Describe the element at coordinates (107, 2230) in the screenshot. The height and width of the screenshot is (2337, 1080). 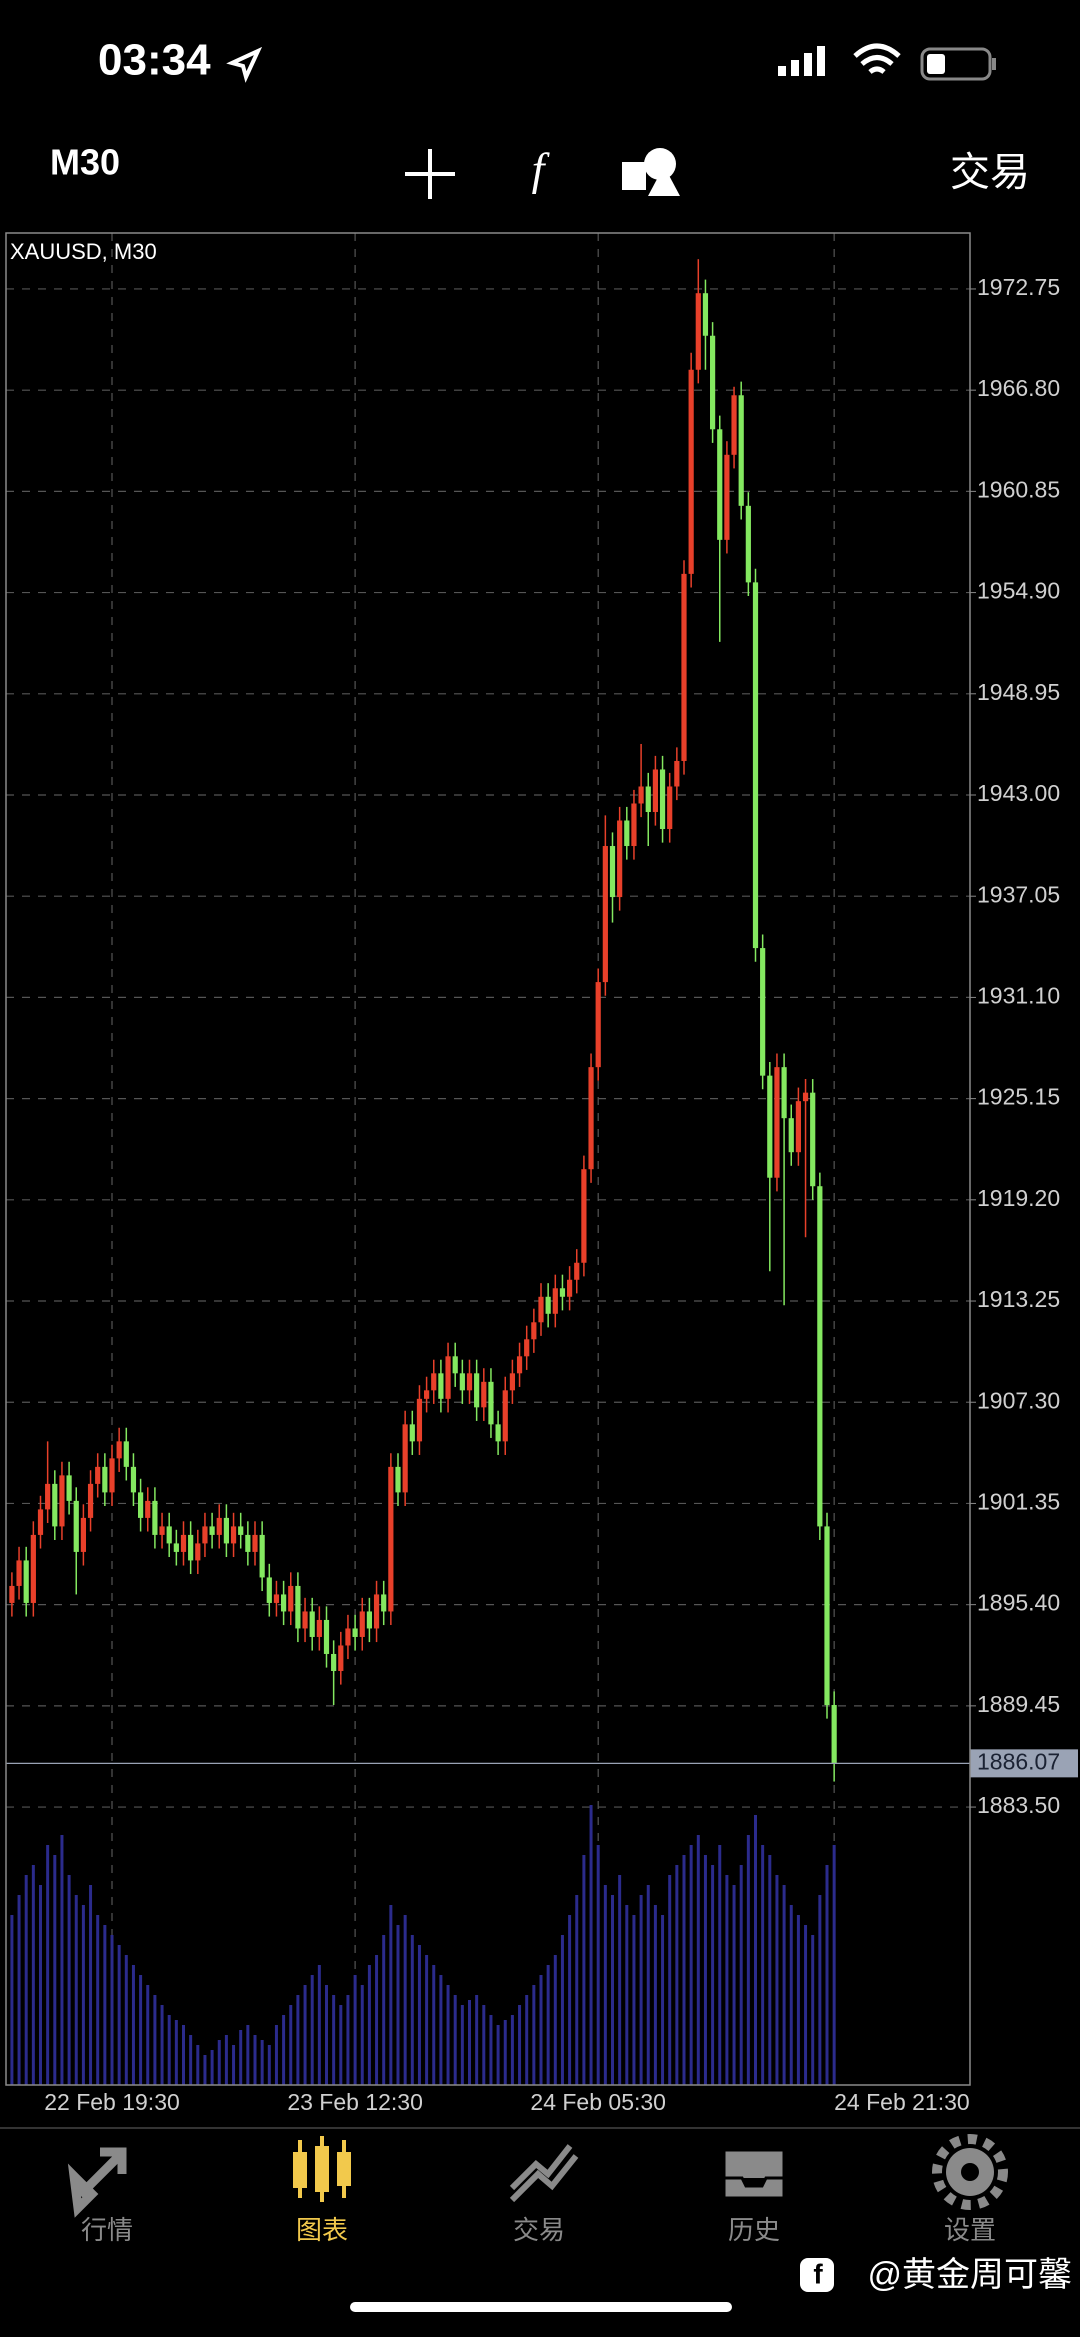
I see `tab-label: 行情` at that location.